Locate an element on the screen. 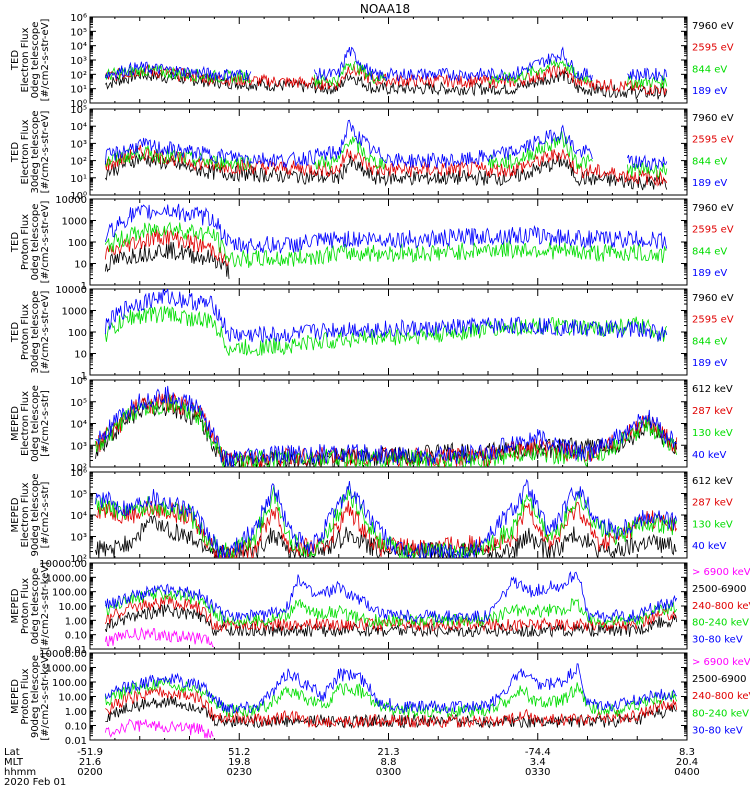  y-tick-label: 10² is located at coordinates (78, 468).